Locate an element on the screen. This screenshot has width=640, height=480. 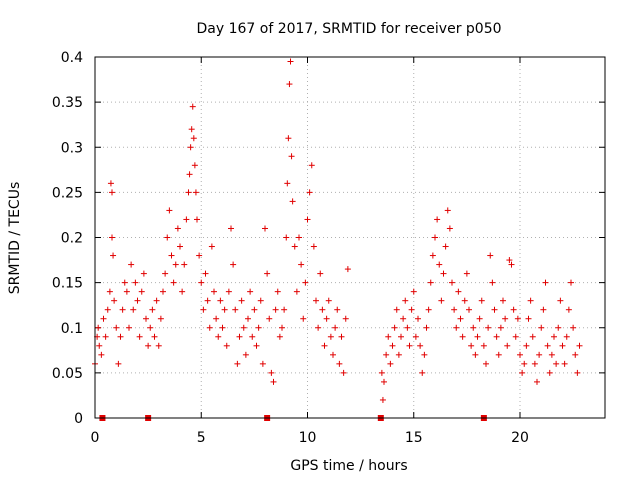
x-tick-label: 5 is located at coordinates (201, 438).